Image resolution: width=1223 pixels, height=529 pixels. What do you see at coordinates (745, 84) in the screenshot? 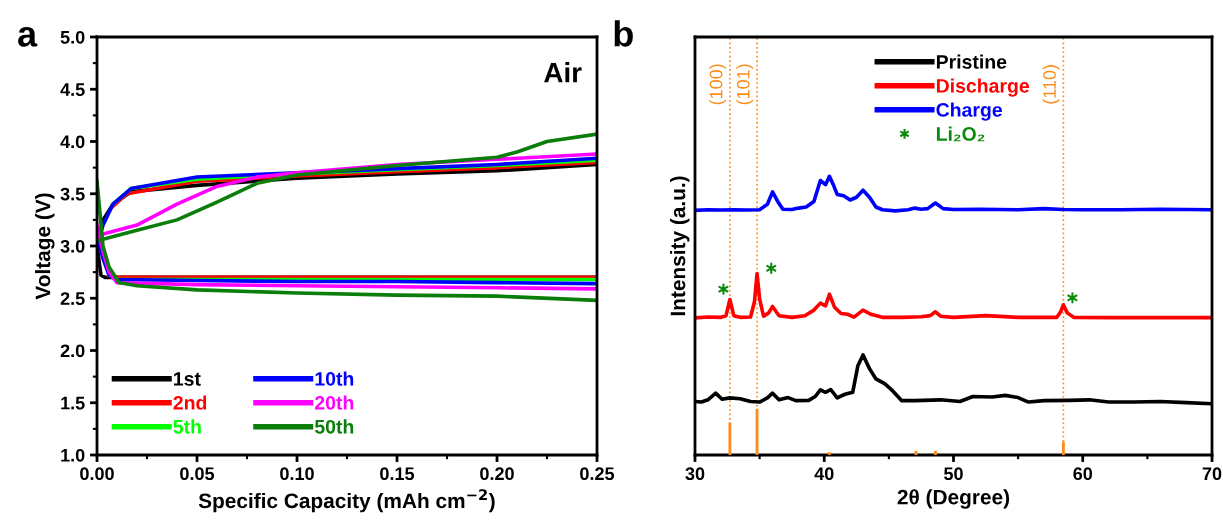
I see `annotation: (101)` at bounding box center [745, 84].